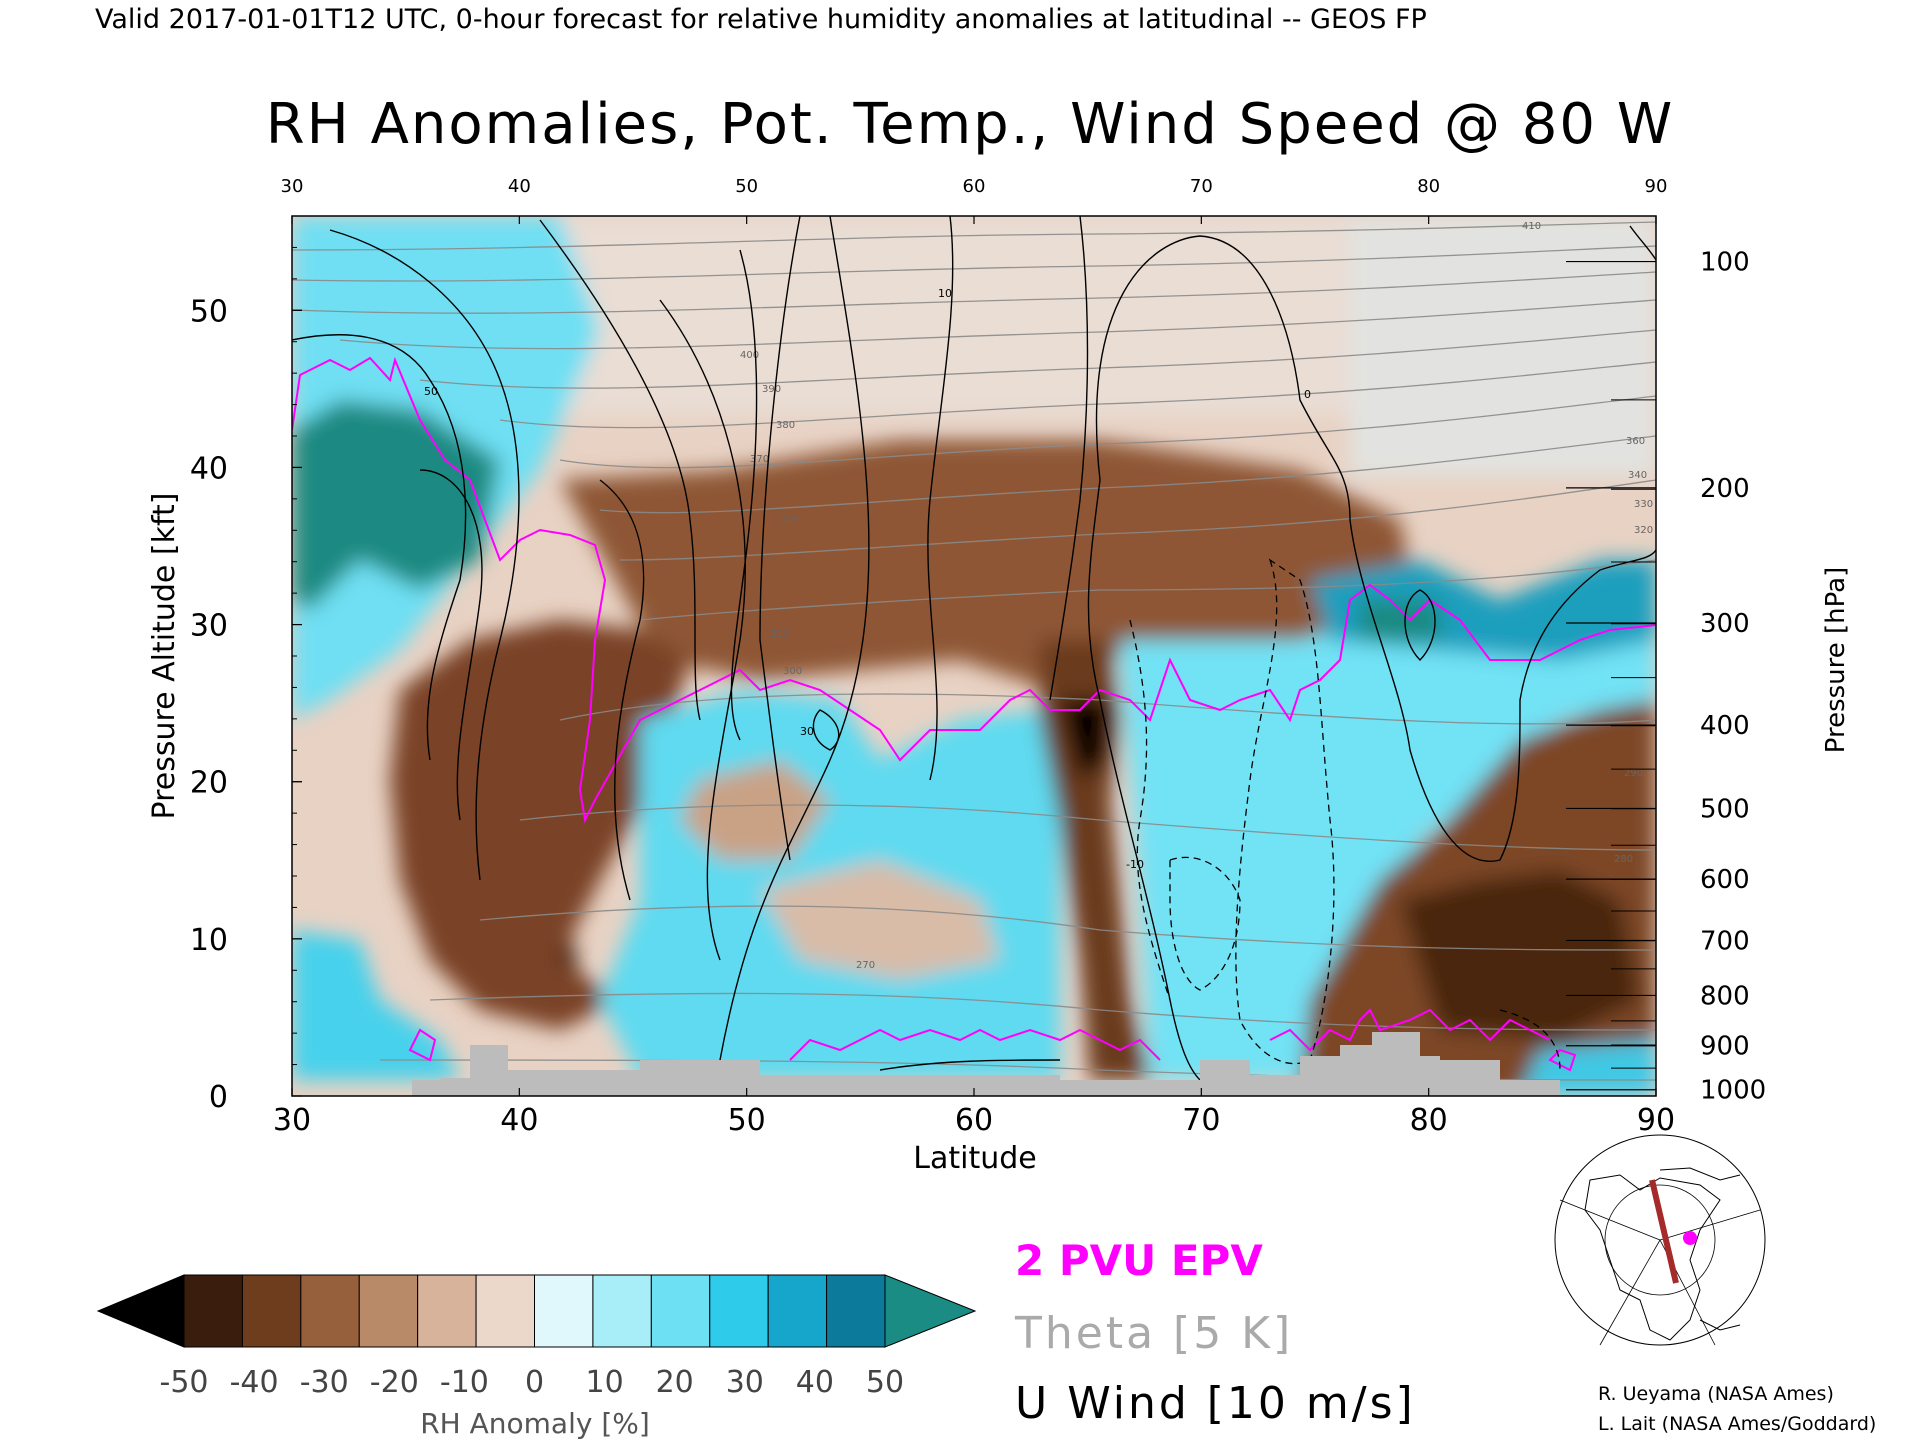 This screenshot has height=1440, width=1920. Describe the element at coordinates (1530, 1040) in the screenshot. I see `u-wind-negative-contour` at that location.